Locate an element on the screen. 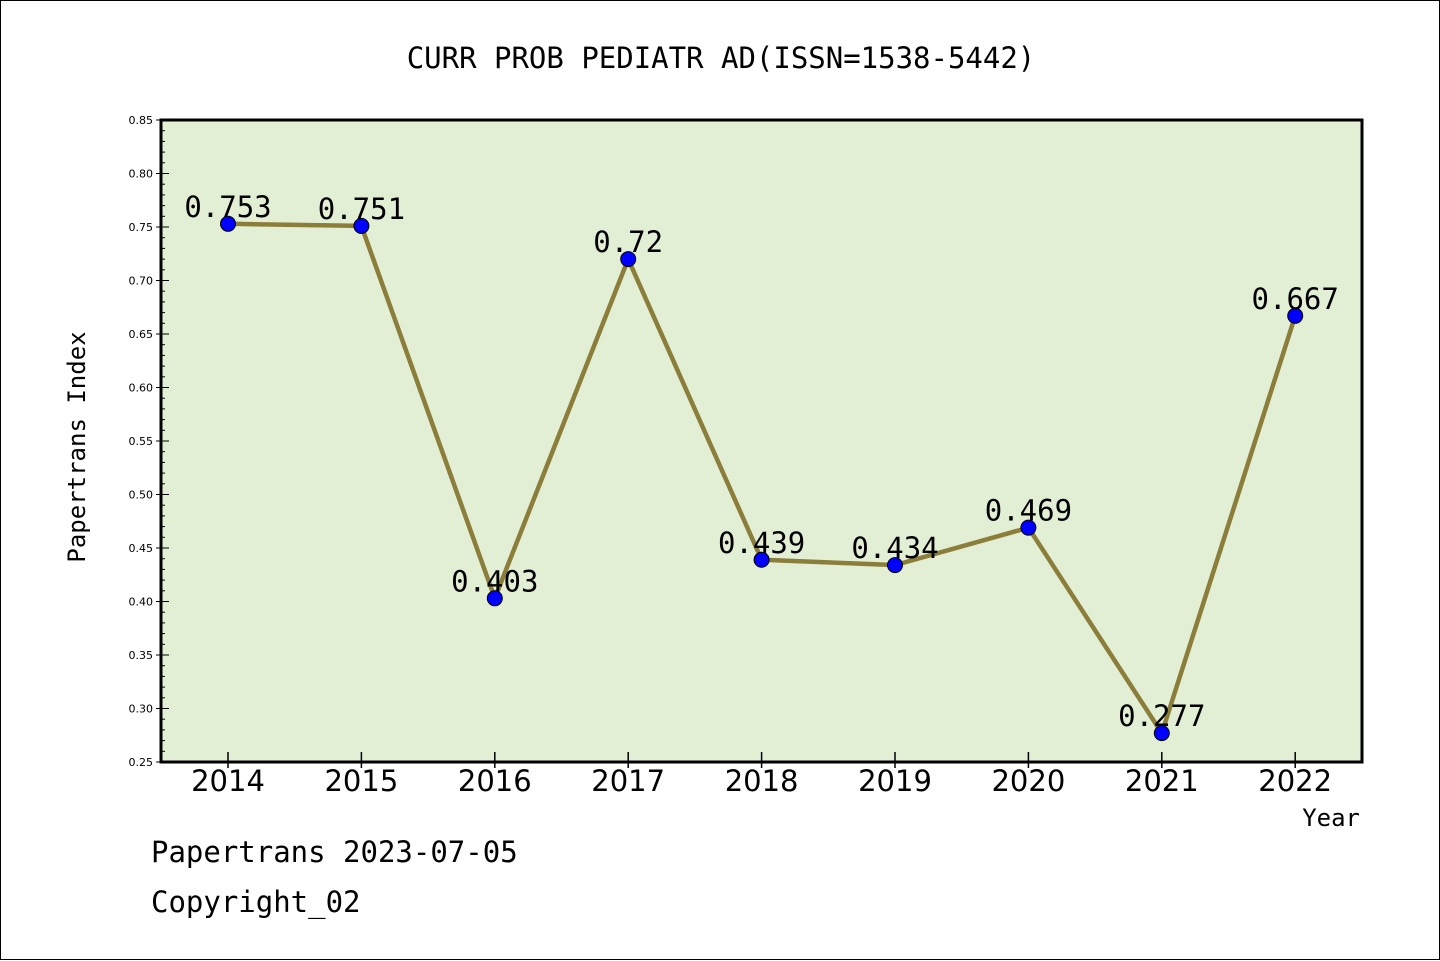 The height and width of the screenshot is (961, 1440). y-tick-label: 0.25 is located at coordinates (141, 762).